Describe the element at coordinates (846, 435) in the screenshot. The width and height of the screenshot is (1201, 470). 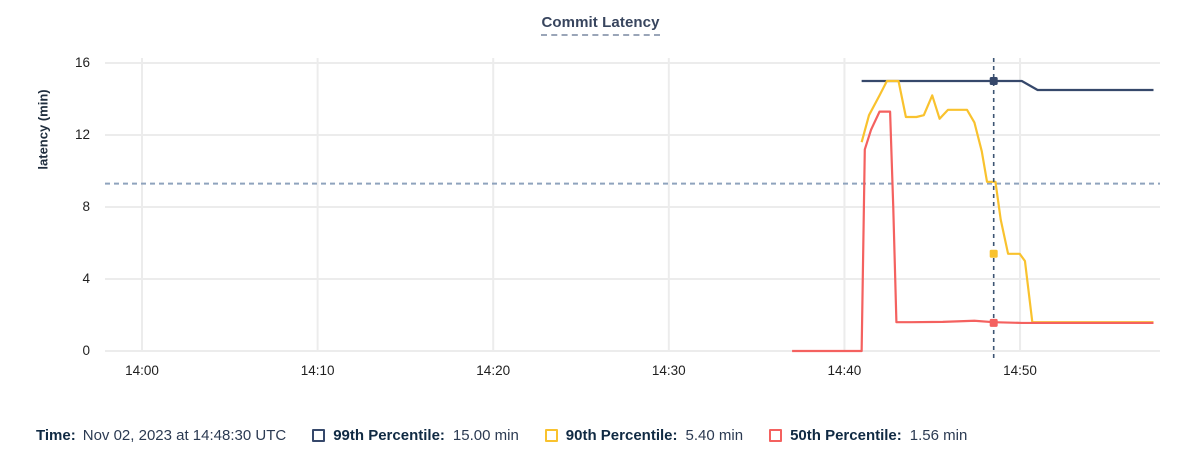
I see `legend-label: 50th Percentile:` at that location.